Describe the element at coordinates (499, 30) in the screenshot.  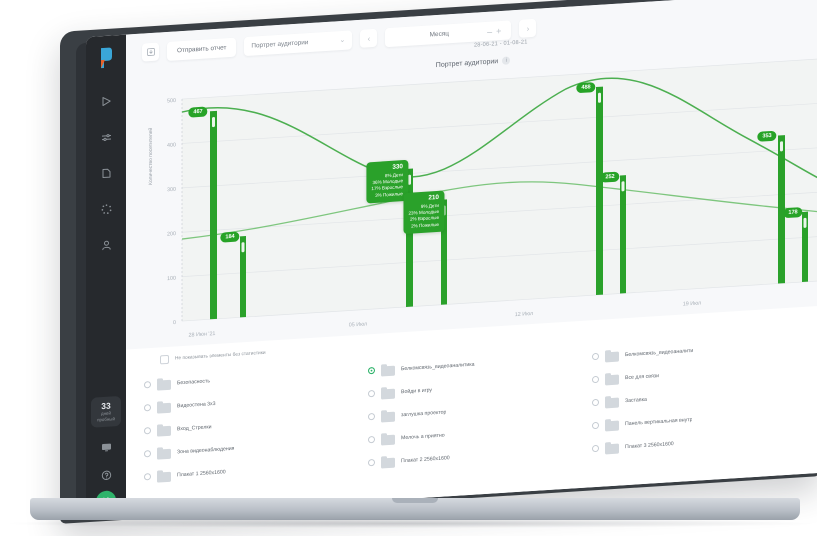
I see `period-increase-button: +` at that location.